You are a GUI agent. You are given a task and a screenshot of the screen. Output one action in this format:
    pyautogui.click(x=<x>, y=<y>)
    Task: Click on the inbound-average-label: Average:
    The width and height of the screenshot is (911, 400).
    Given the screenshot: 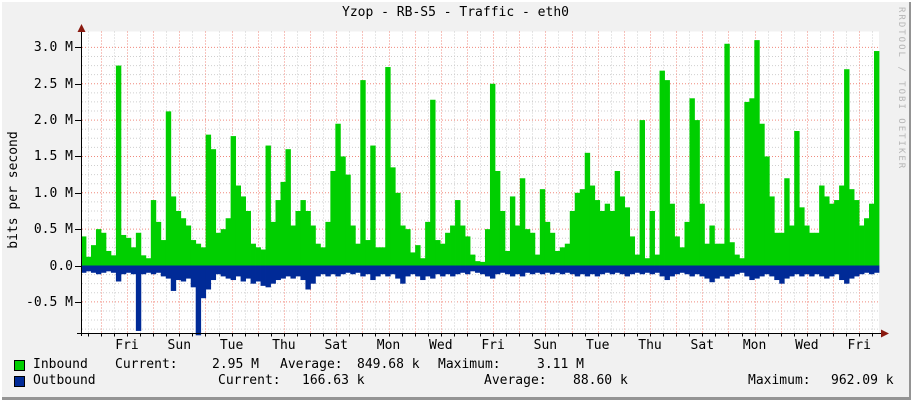 What is the action you would take?
    pyautogui.click(x=311, y=364)
    